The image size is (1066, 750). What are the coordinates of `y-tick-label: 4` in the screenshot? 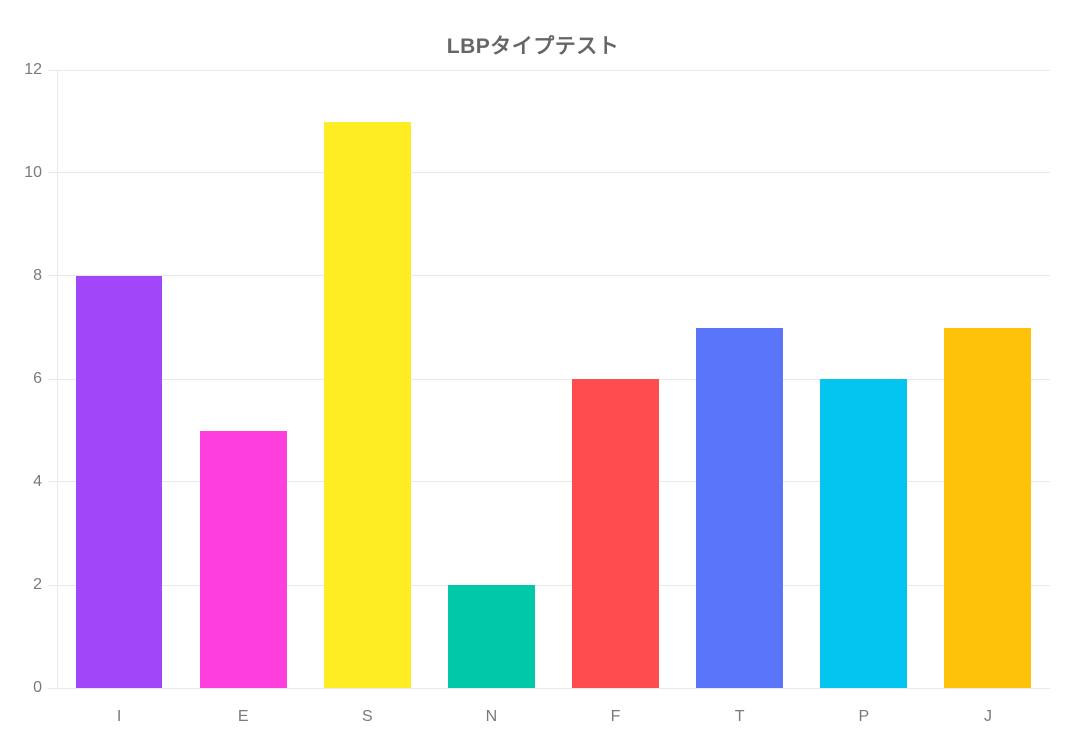 It's located at (37, 481).